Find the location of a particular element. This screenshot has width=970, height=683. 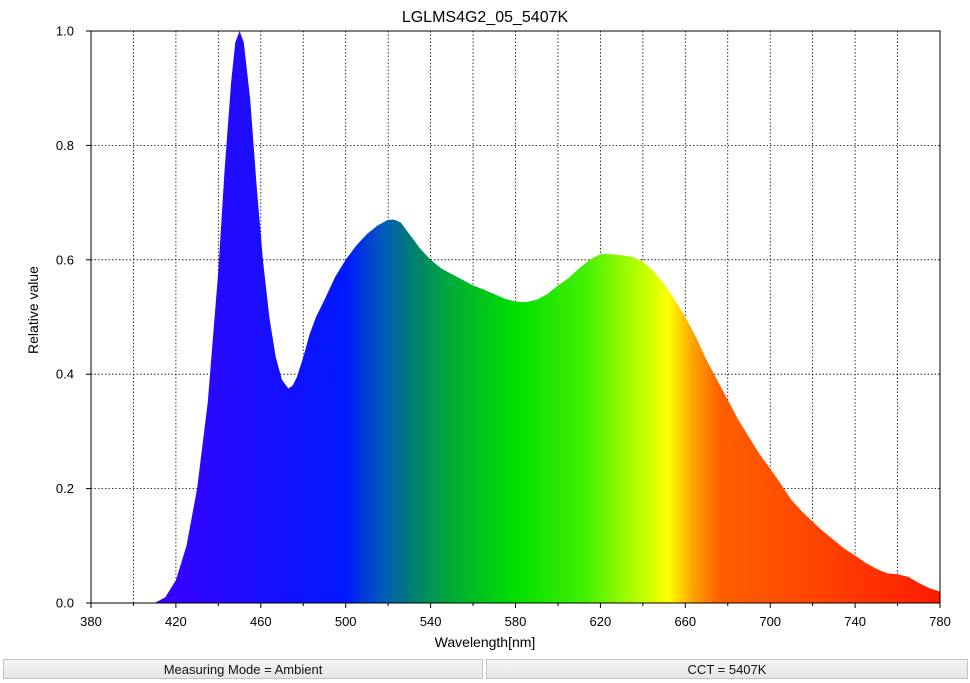

y-tick-label: 0.0 is located at coordinates (65, 603).